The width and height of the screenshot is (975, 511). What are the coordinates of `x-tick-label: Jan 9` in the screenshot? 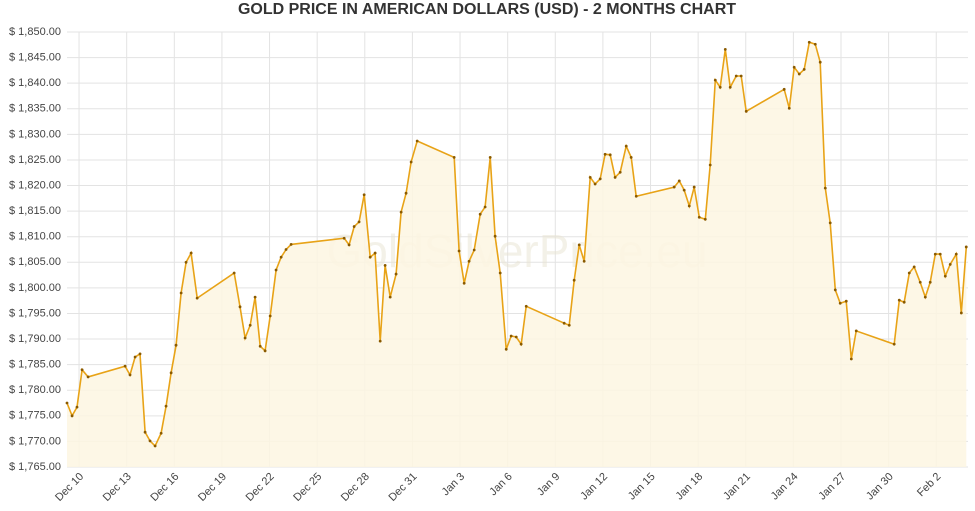 It's located at (549, 485).